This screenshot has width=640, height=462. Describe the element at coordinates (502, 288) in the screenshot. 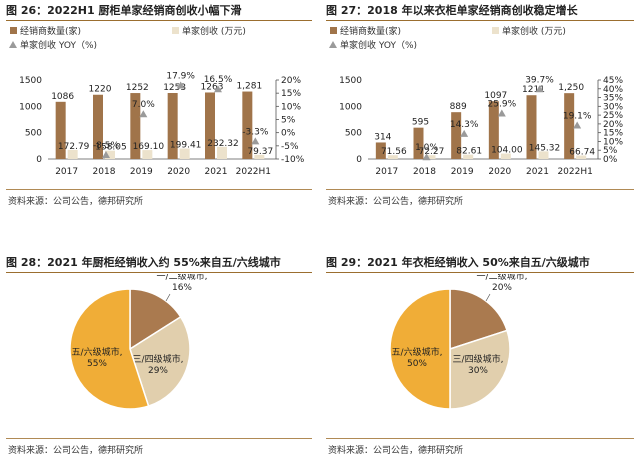

I see `slice-label-value: 20%` at that location.